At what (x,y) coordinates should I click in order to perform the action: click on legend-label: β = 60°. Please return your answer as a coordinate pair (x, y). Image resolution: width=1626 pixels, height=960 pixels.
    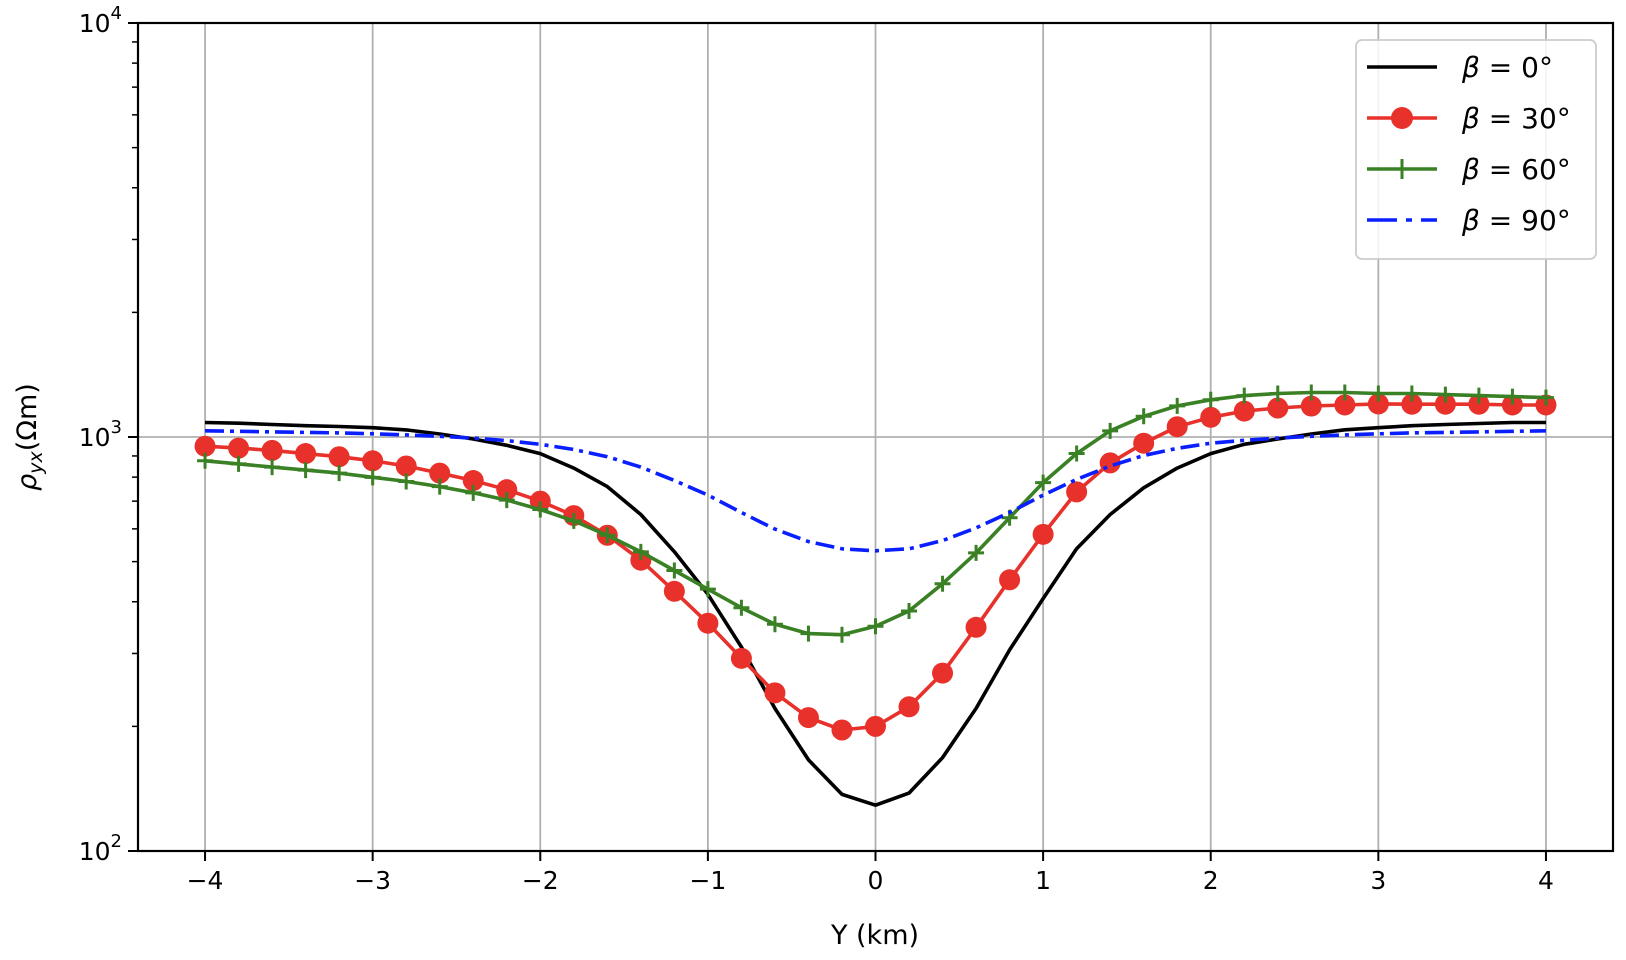
    Looking at the image, I should click on (1516, 169).